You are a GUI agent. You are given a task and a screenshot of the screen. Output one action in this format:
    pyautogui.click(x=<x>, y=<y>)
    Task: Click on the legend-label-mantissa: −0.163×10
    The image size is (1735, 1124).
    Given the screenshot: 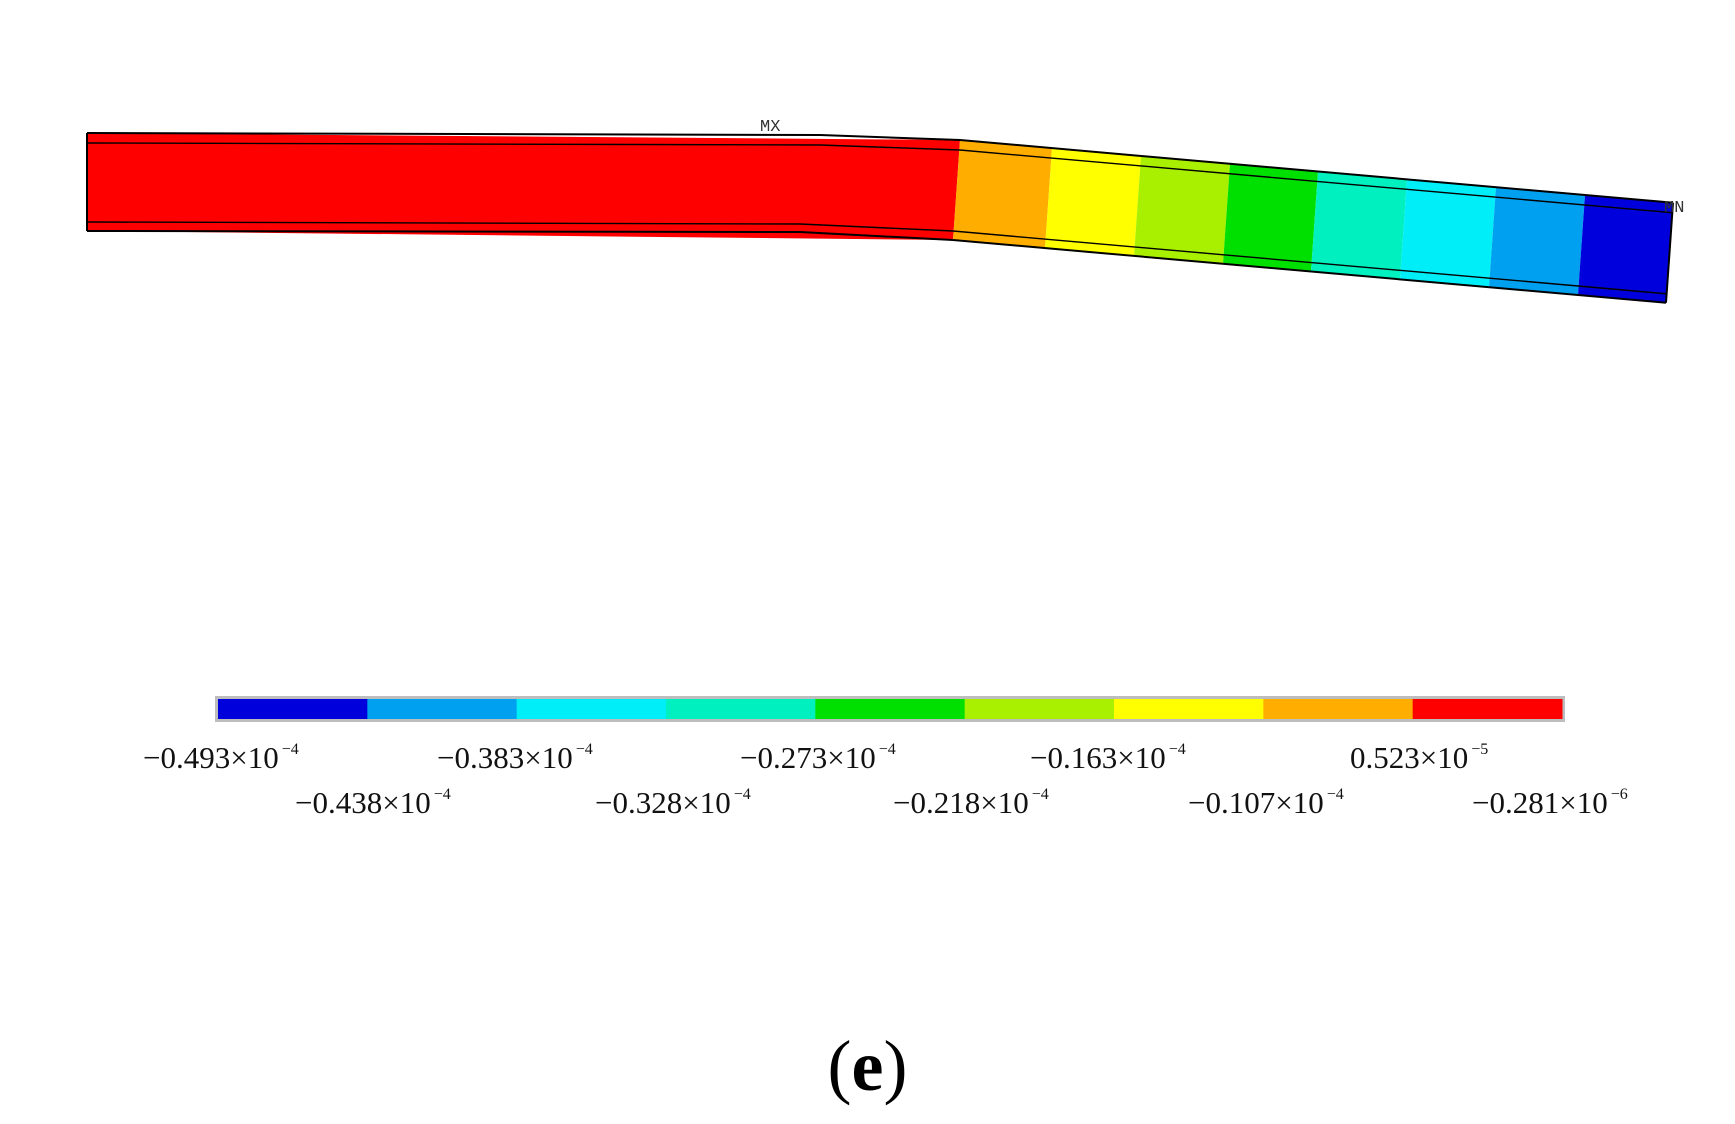 What is the action you would take?
    pyautogui.click(x=1098, y=757)
    